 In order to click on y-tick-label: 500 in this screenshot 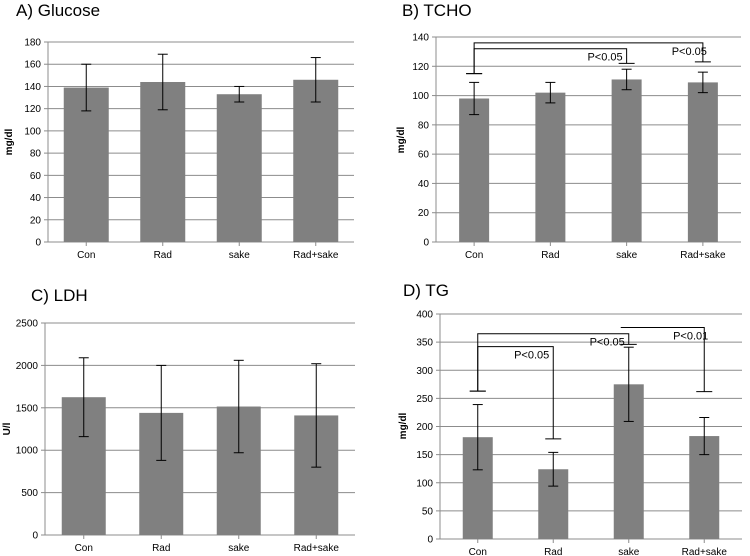, I will do `click(29, 493)`.